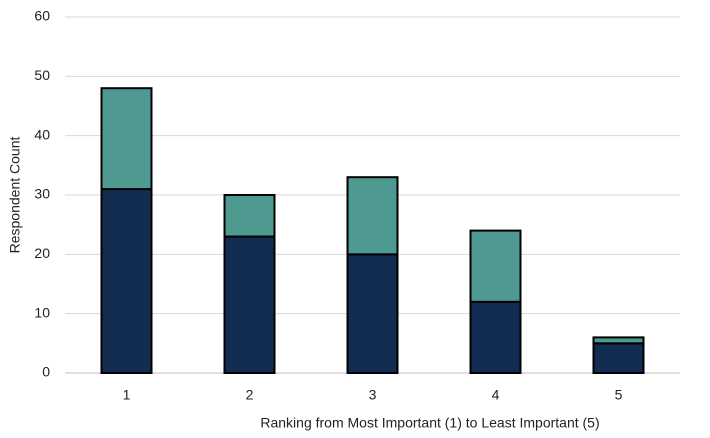 This screenshot has height=438, width=710. Describe the element at coordinates (619, 395) in the screenshot. I see `x-tick-label: 5` at that location.